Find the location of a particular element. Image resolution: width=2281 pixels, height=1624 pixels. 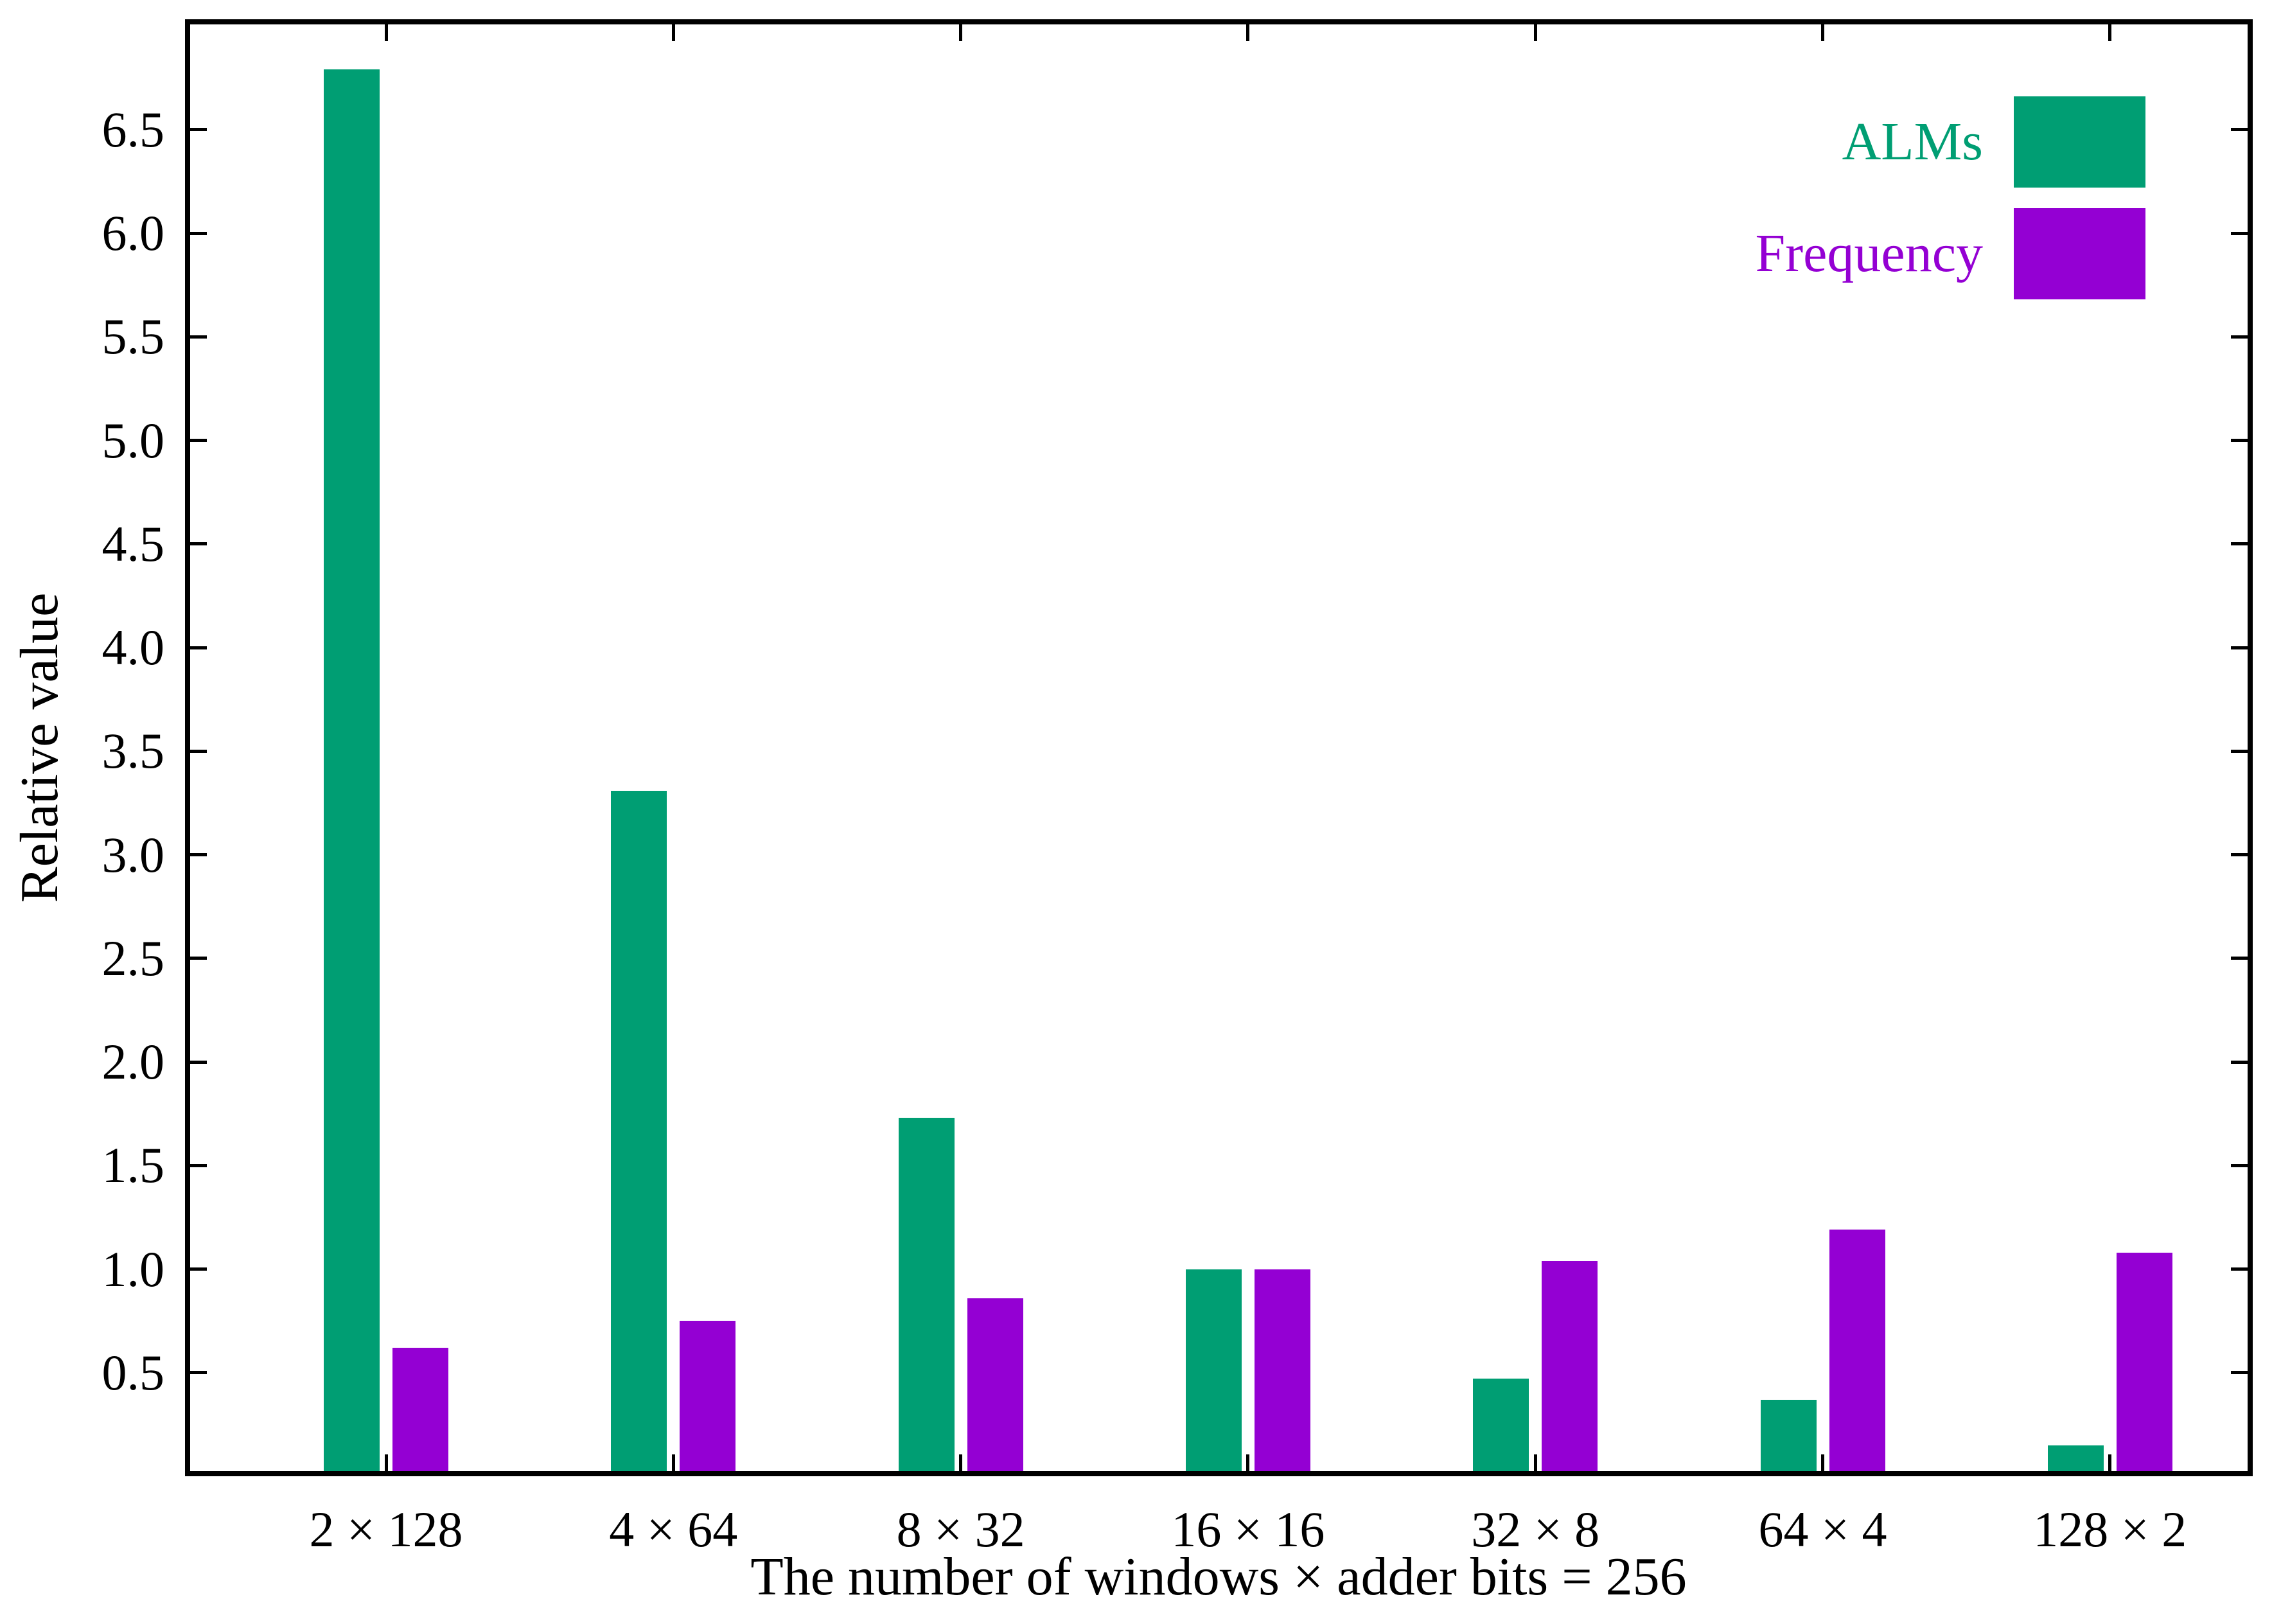

legend-label-alms: ALMs is located at coordinates (1912, 142).